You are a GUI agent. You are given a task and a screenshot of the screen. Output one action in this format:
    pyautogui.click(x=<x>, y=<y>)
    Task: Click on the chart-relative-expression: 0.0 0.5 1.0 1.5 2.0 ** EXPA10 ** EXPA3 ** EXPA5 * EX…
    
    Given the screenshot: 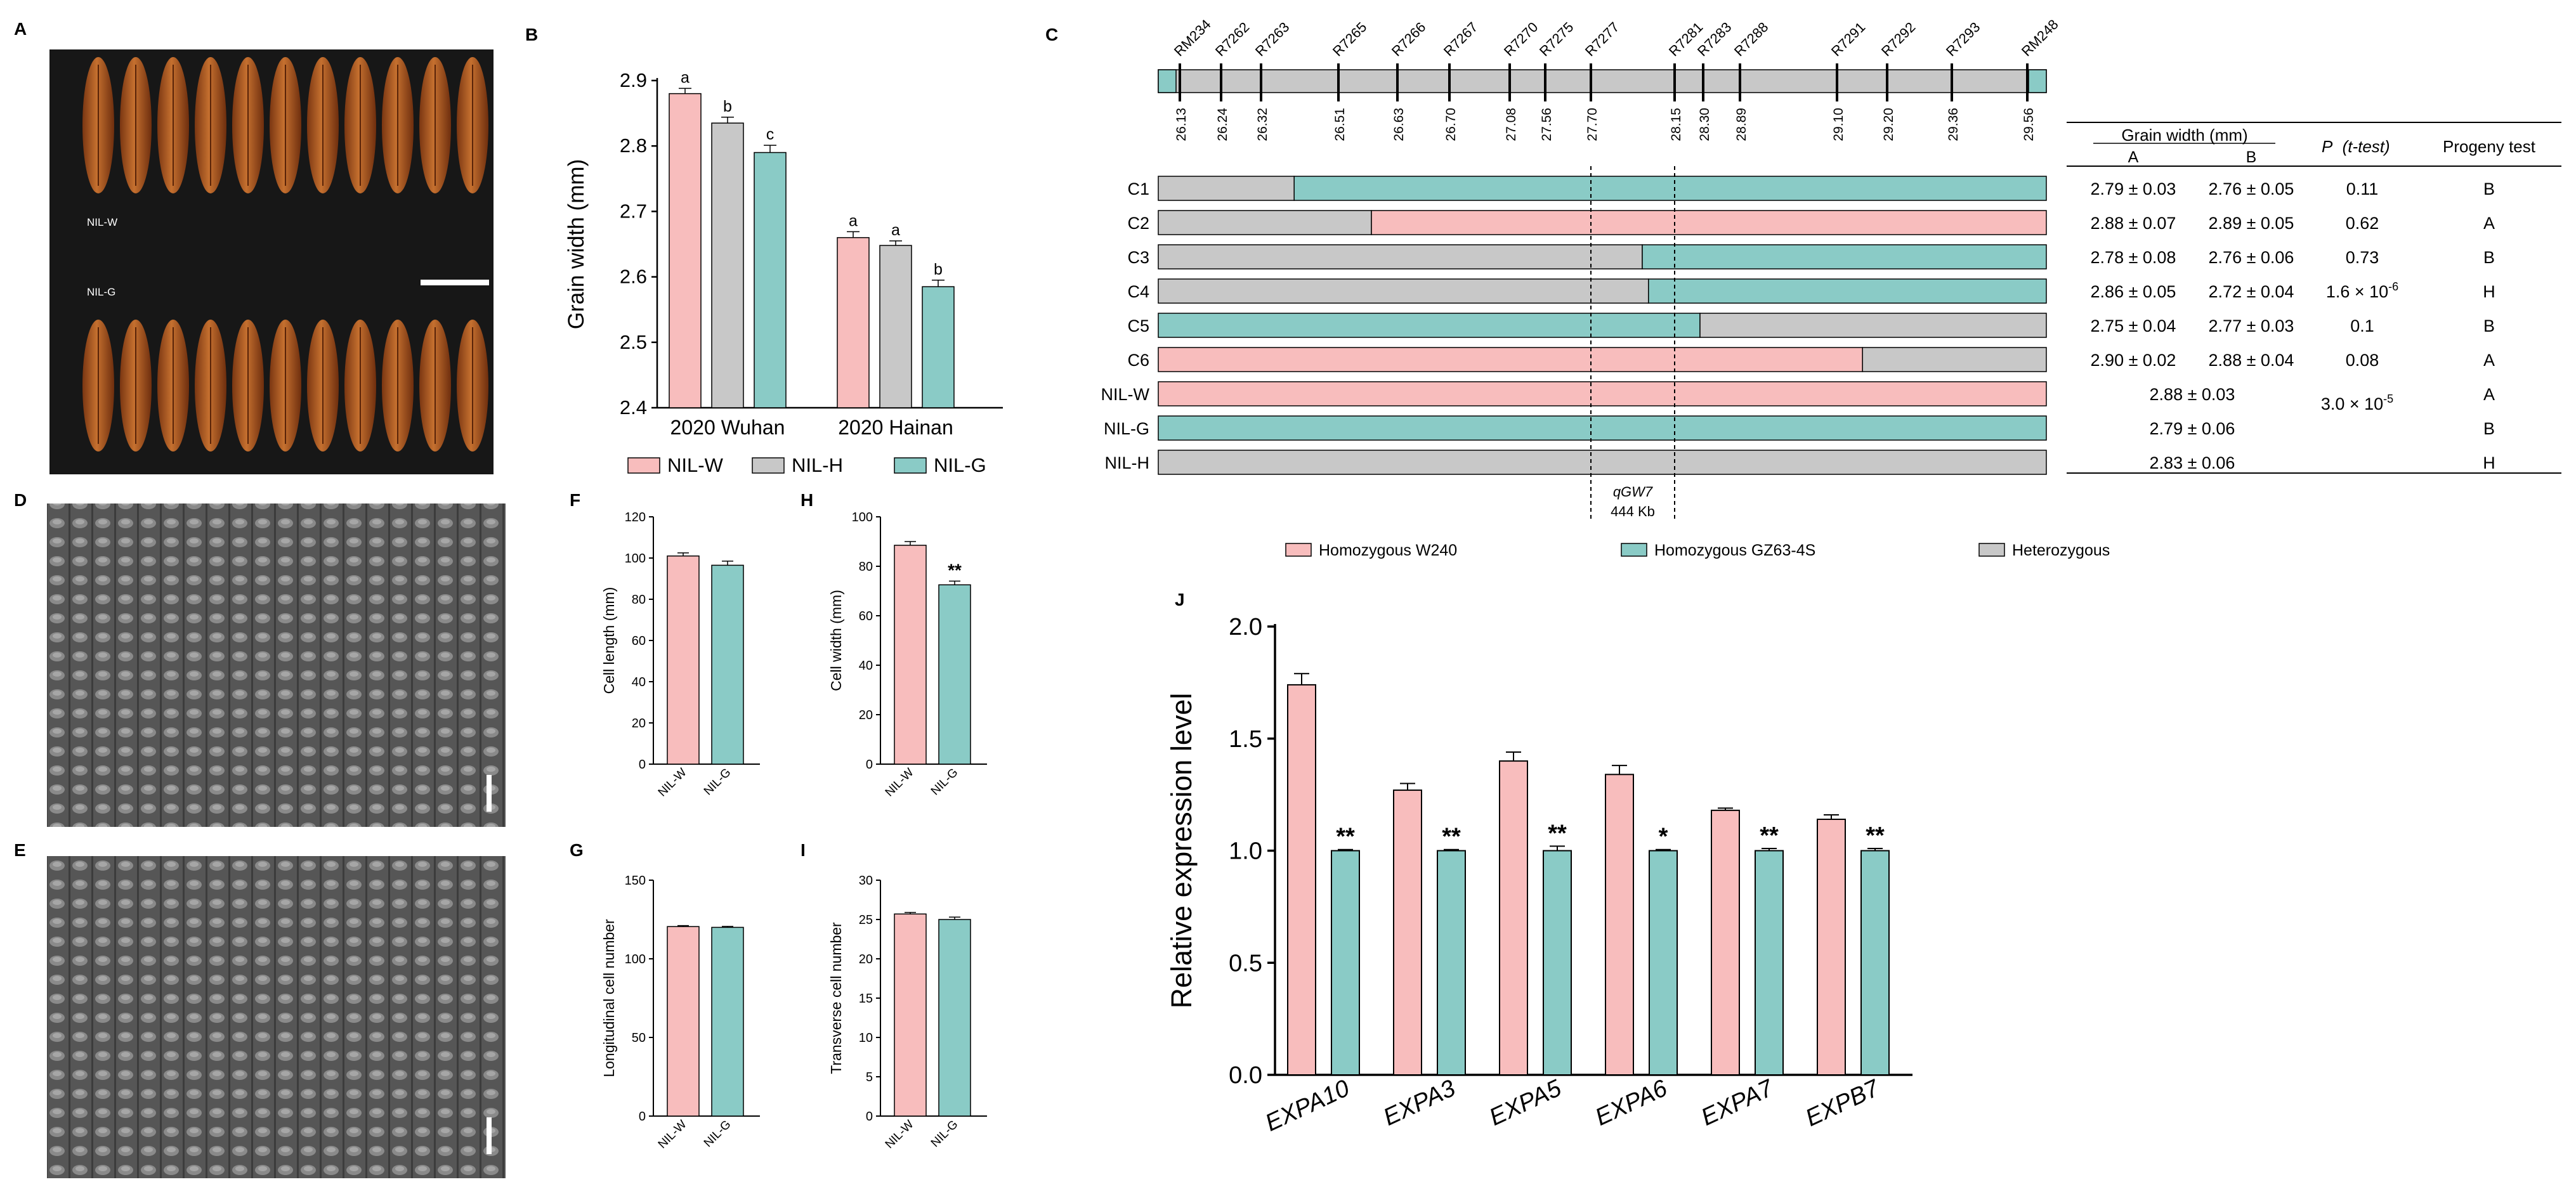 What is the action you would take?
    pyautogui.click(x=1538, y=875)
    